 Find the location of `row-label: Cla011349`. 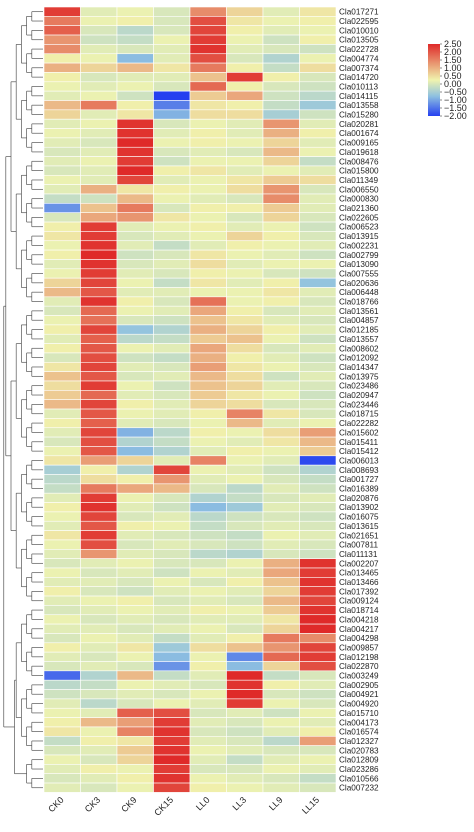

row-label: Cla011349 is located at coordinates (358, 180).